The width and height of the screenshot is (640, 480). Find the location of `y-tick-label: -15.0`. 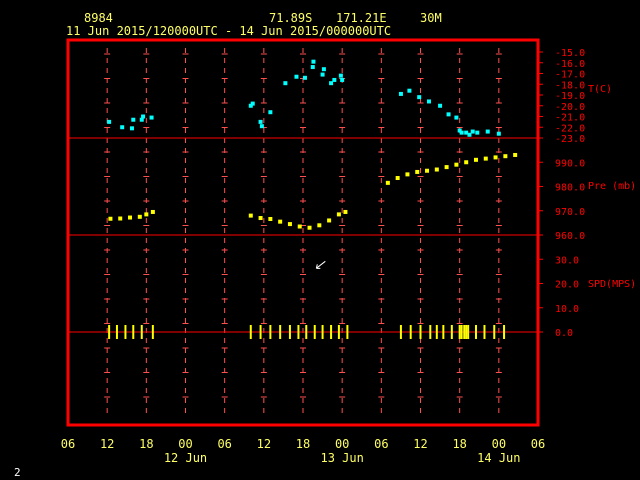

y-tick-label: -15.0 is located at coordinates (570, 53).